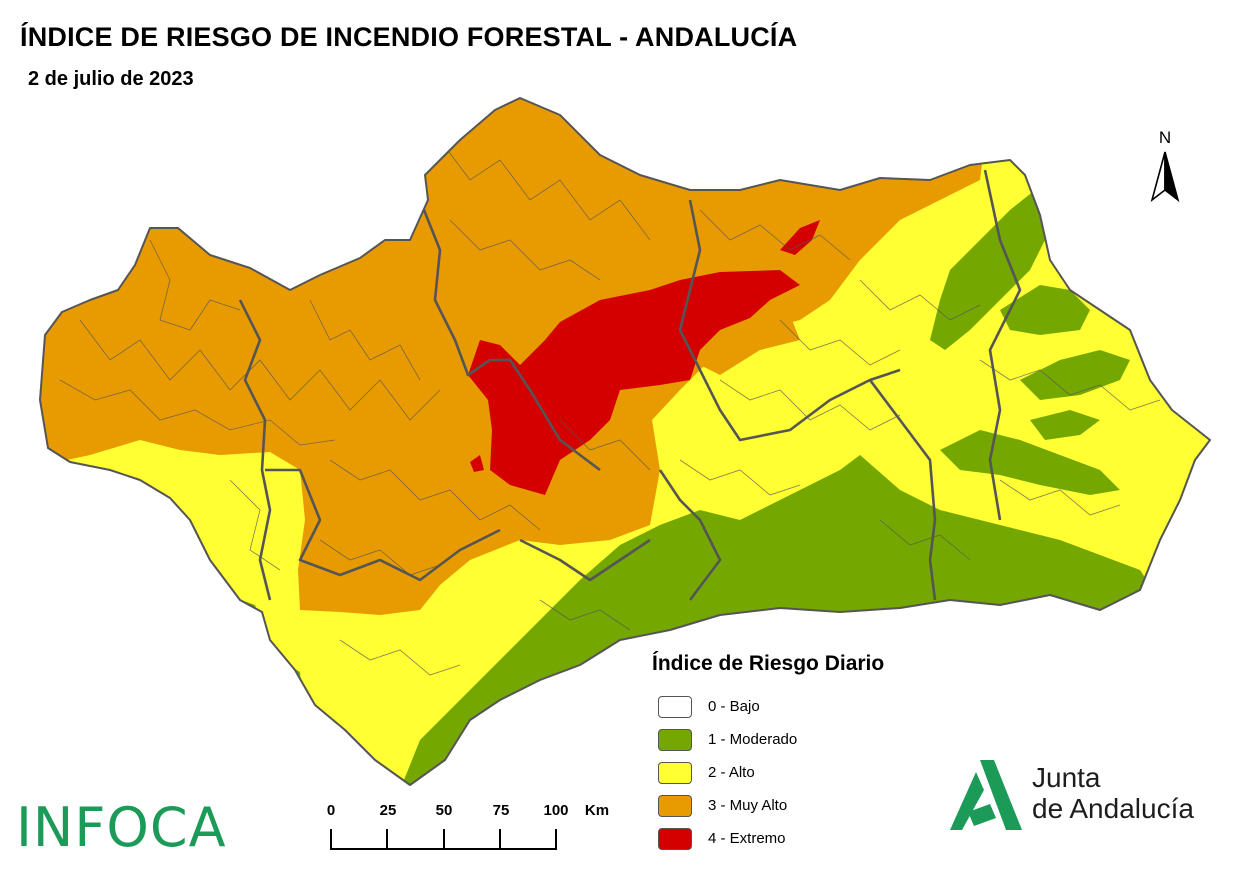  I want to click on legend-label: 3 - Muy Alto, so click(748, 805).